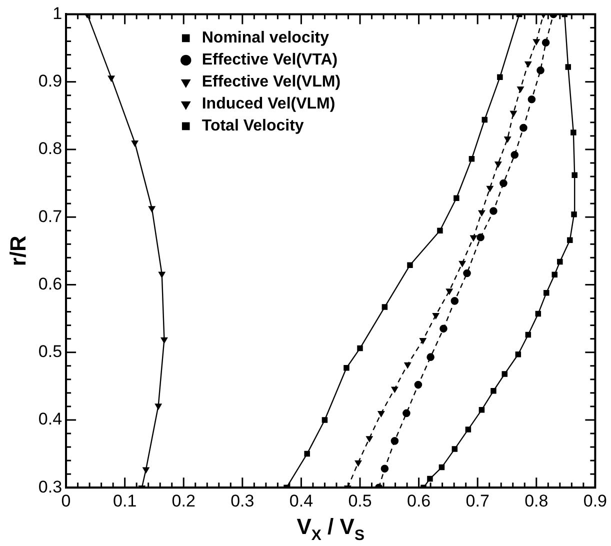 The image size is (611, 546). I want to click on x-tick-label: 0.1, so click(125, 500).